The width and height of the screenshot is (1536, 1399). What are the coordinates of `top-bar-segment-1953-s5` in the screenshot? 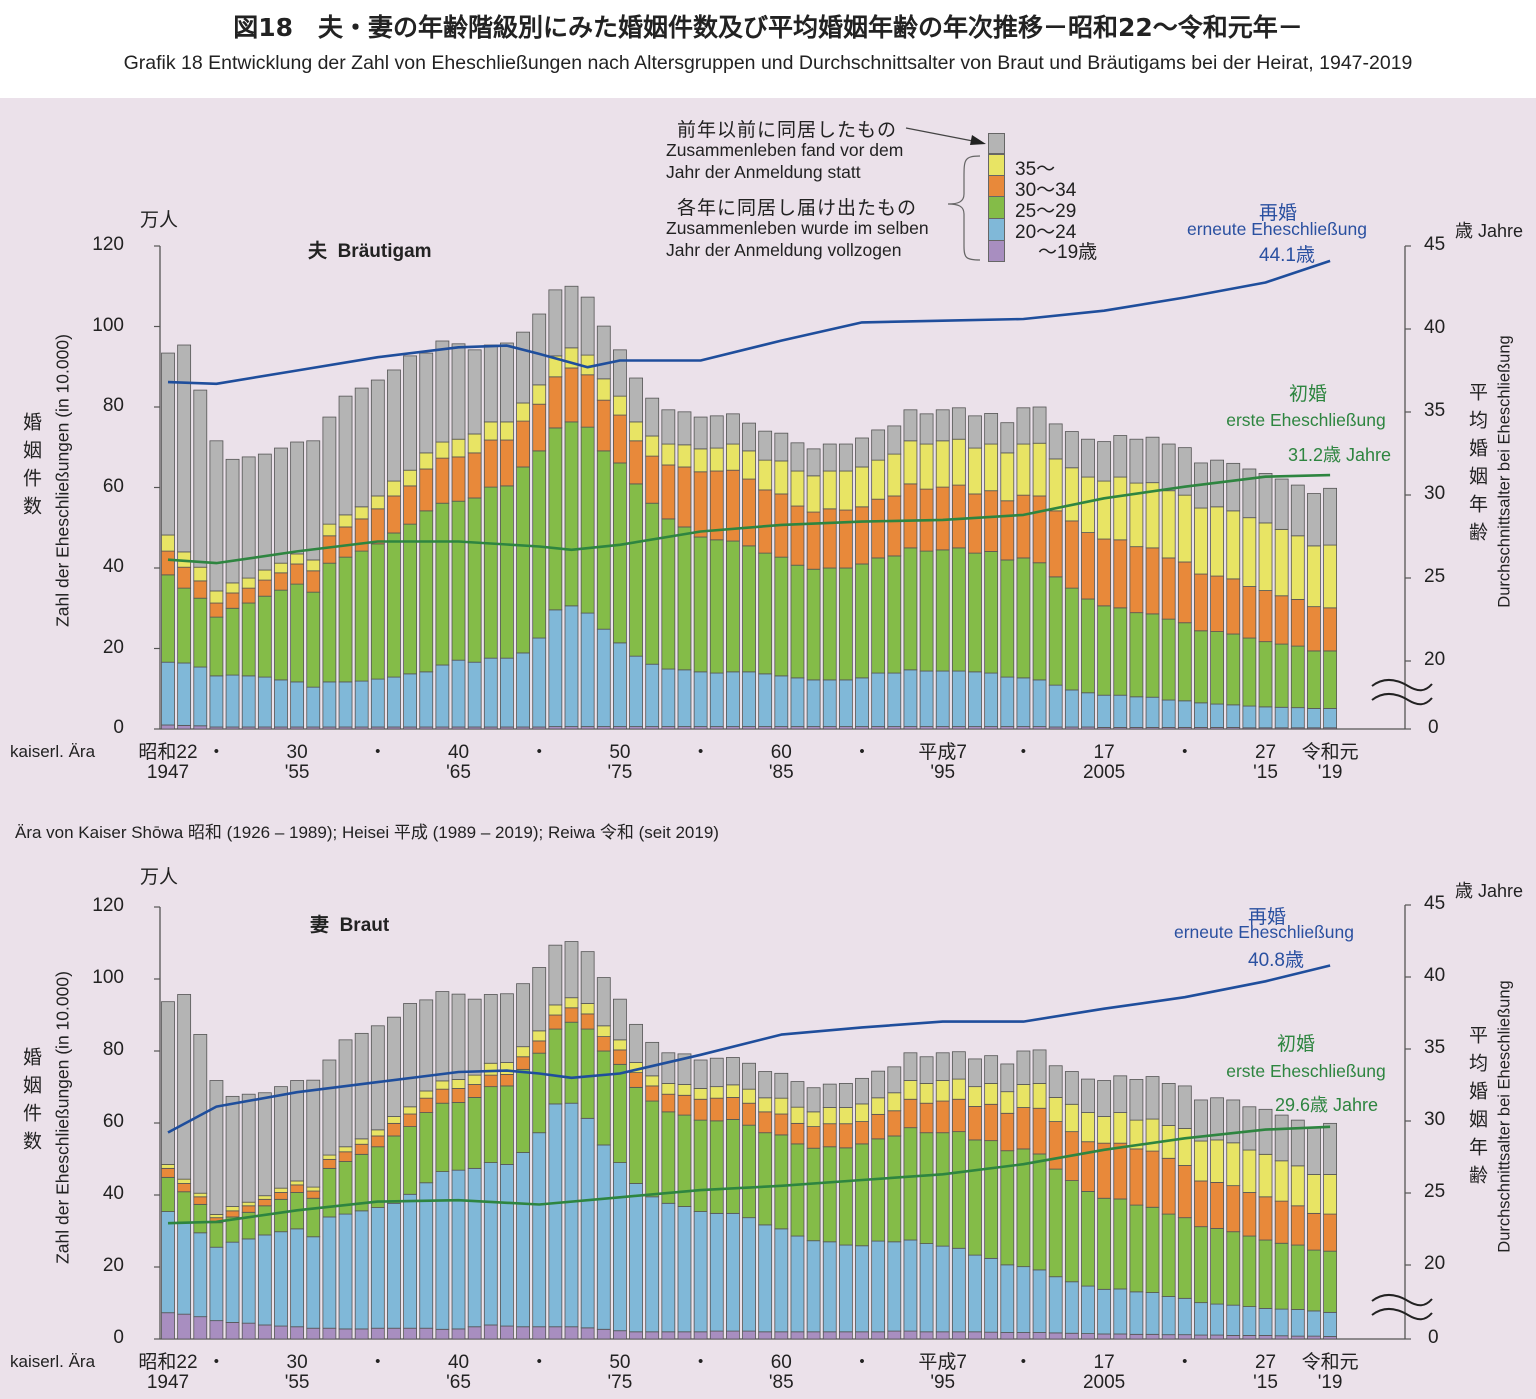 It's located at (264, 512).